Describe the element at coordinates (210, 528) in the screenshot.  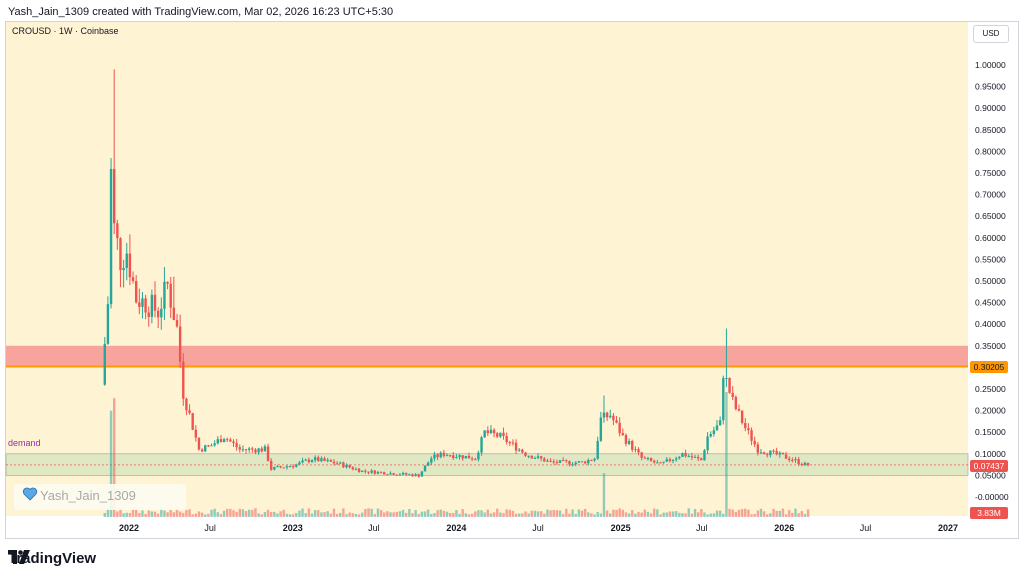
I see `x-tick-label: Jul` at that location.